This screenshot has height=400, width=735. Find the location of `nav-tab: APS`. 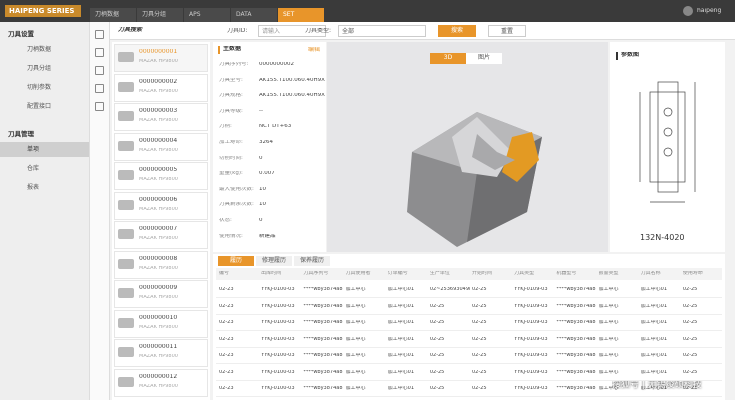

nav-tab: APS is located at coordinates (207, 15).